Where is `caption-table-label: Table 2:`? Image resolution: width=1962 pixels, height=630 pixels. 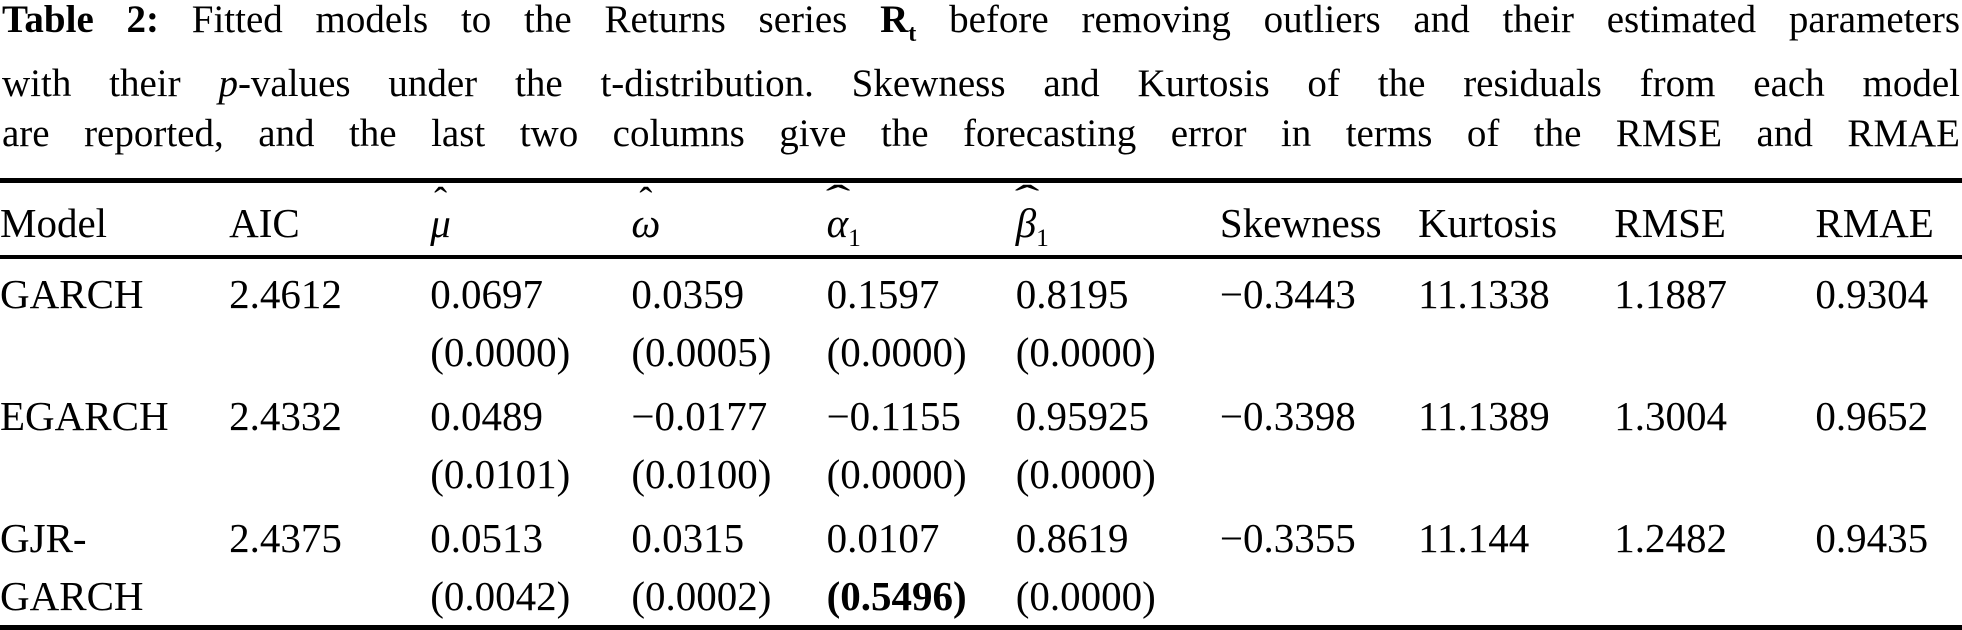
caption-table-label: Table 2: is located at coordinates (81, 20).